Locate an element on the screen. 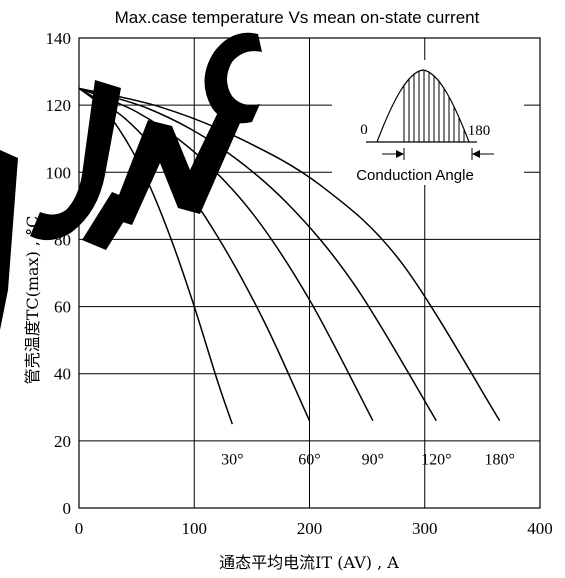  series-label-2: 90° is located at coordinates (373, 459).